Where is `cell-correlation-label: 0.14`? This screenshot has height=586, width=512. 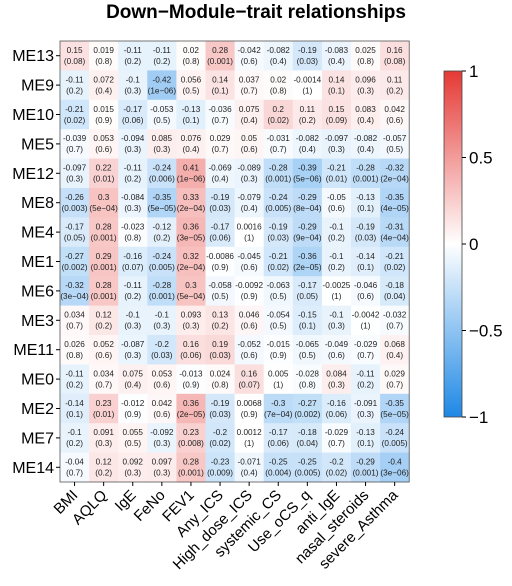
cell-correlation-label: 0.14 is located at coordinates (220, 79).